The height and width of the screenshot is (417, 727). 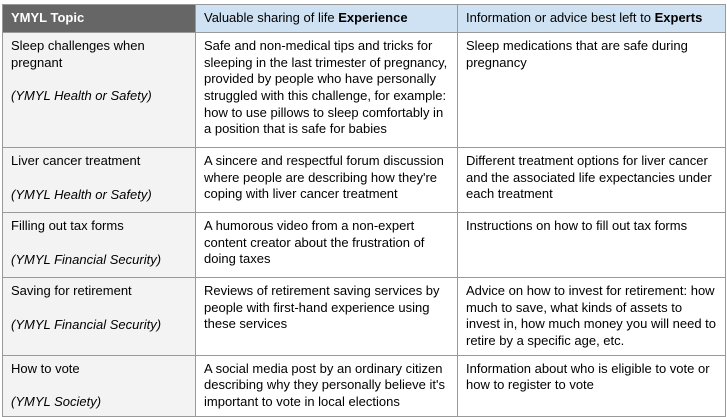 I want to click on topic-label: Filling out tax forms, so click(x=67, y=225).